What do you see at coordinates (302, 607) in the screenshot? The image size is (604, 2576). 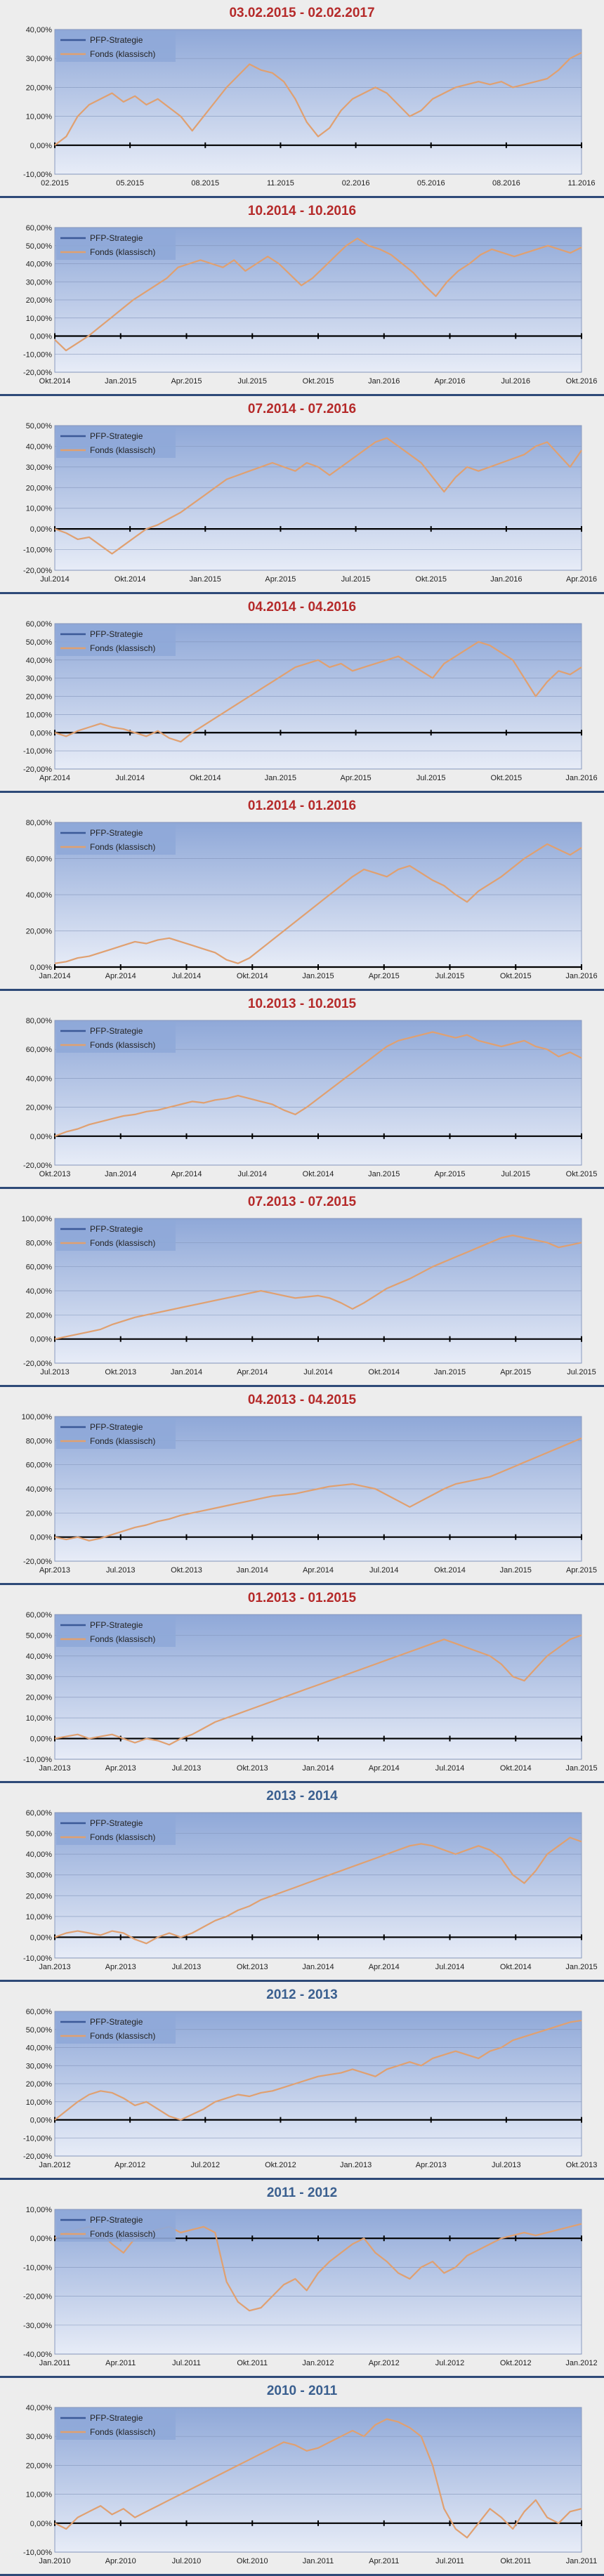 I see `chart-title: 04.2014 - 04.2016` at bounding box center [302, 607].